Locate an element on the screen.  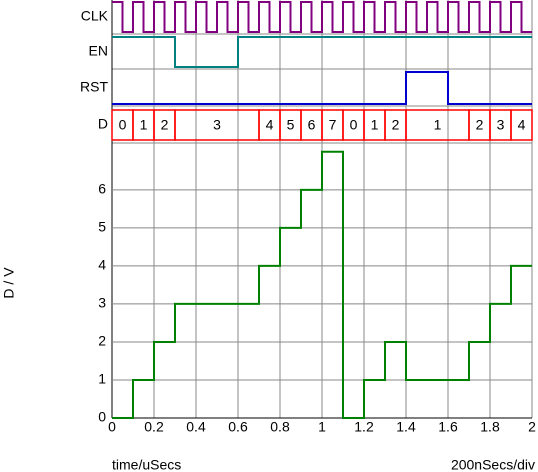
y-tick-label: 5 is located at coordinates (102, 227).